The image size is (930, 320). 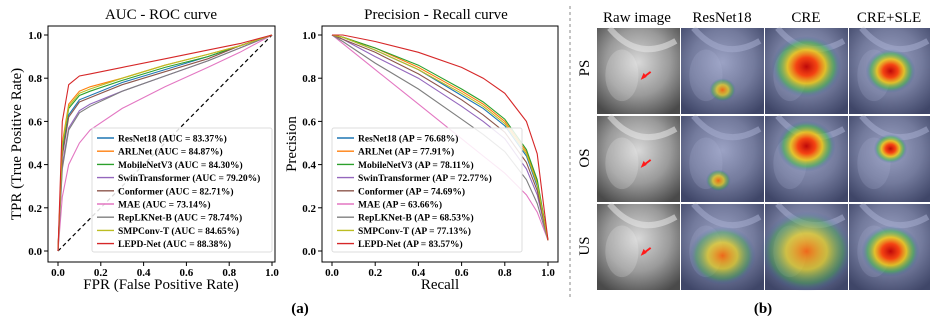 What do you see at coordinates (144, 273) in the screenshot?
I see `roc-xtick-label: 0.4` at bounding box center [144, 273].